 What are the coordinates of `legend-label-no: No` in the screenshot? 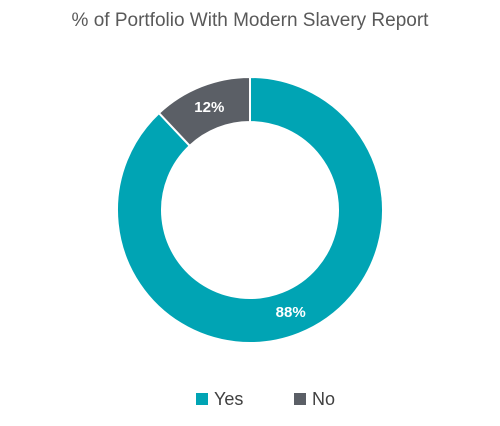 It's located at (323, 399).